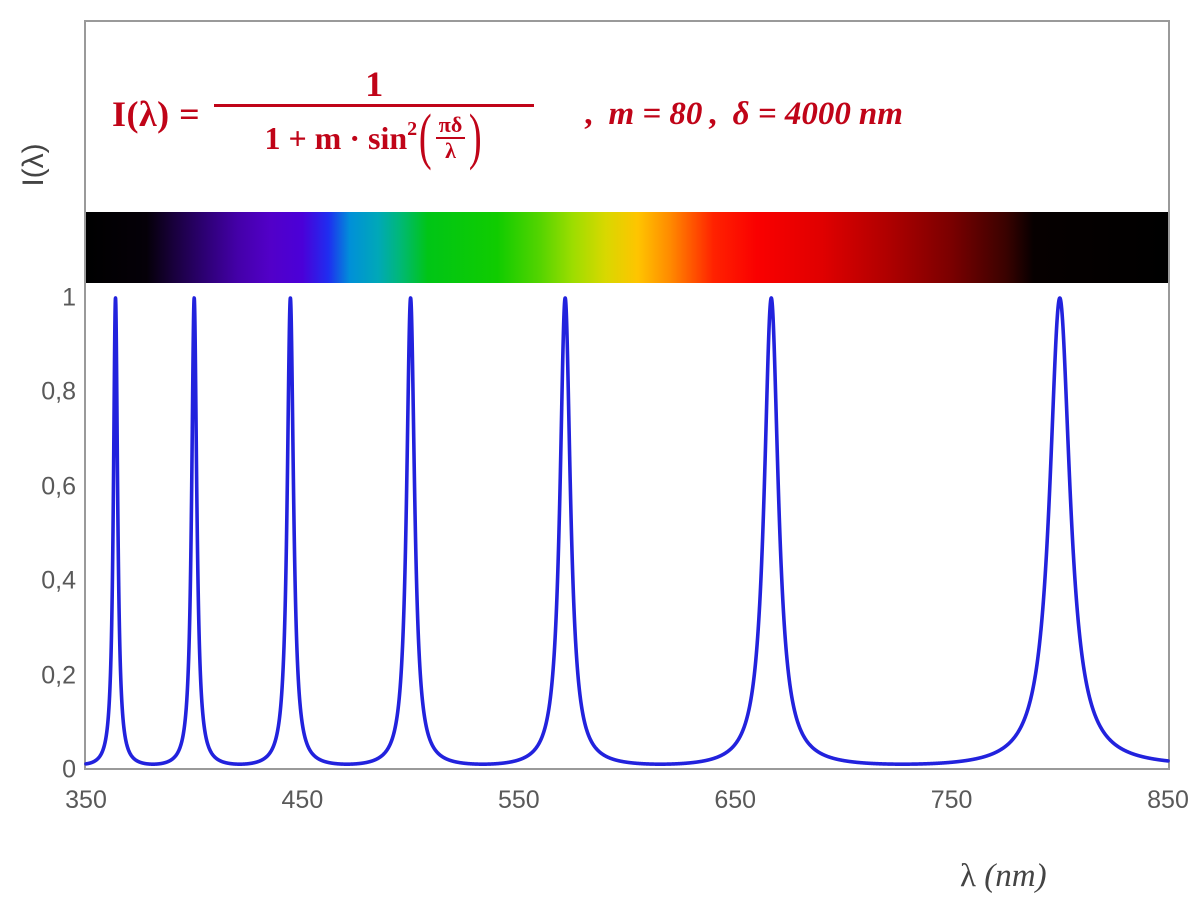  I want to click on param-delta-unit: nm, so click(880, 113).